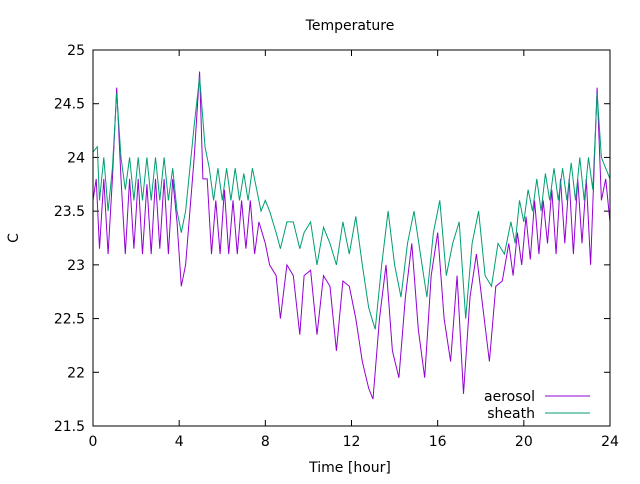 The image size is (640, 484). What do you see at coordinates (69, 427) in the screenshot?
I see `y-tick-label: 21.5` at bounding box center [69, 427].